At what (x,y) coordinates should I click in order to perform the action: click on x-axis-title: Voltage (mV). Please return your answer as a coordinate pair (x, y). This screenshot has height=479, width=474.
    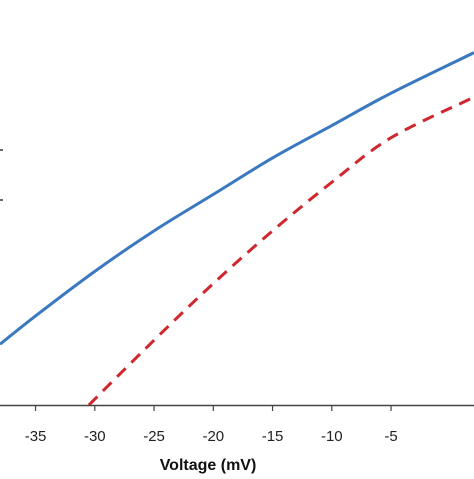
    Looking at the image, I should click on (208, 465).